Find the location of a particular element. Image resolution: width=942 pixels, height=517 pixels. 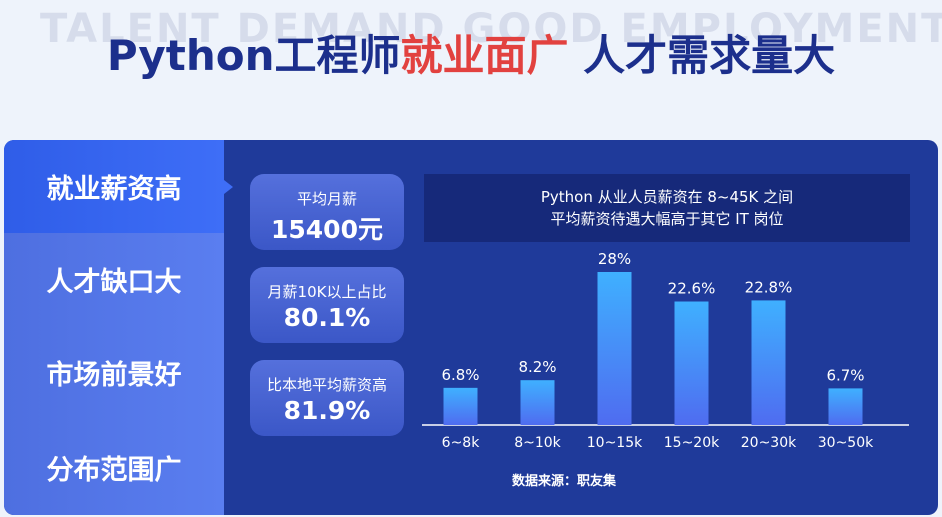

note-line-1: Python 从业人员薪资在 8~45K 之间 is located at coordinates (667, 197).